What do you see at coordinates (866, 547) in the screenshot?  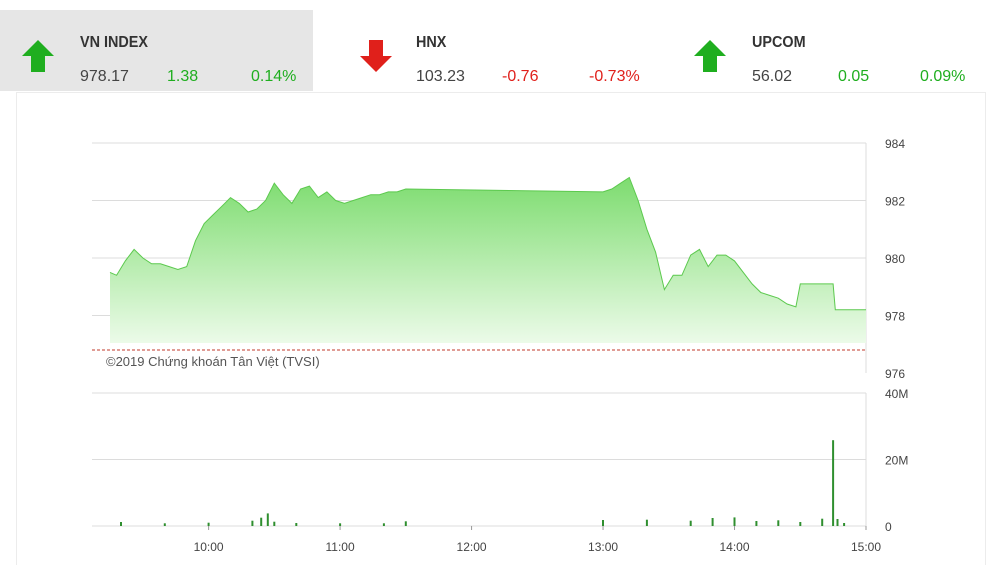 I see `time-tick-label: 15:00` at bounding box center [866, 547].